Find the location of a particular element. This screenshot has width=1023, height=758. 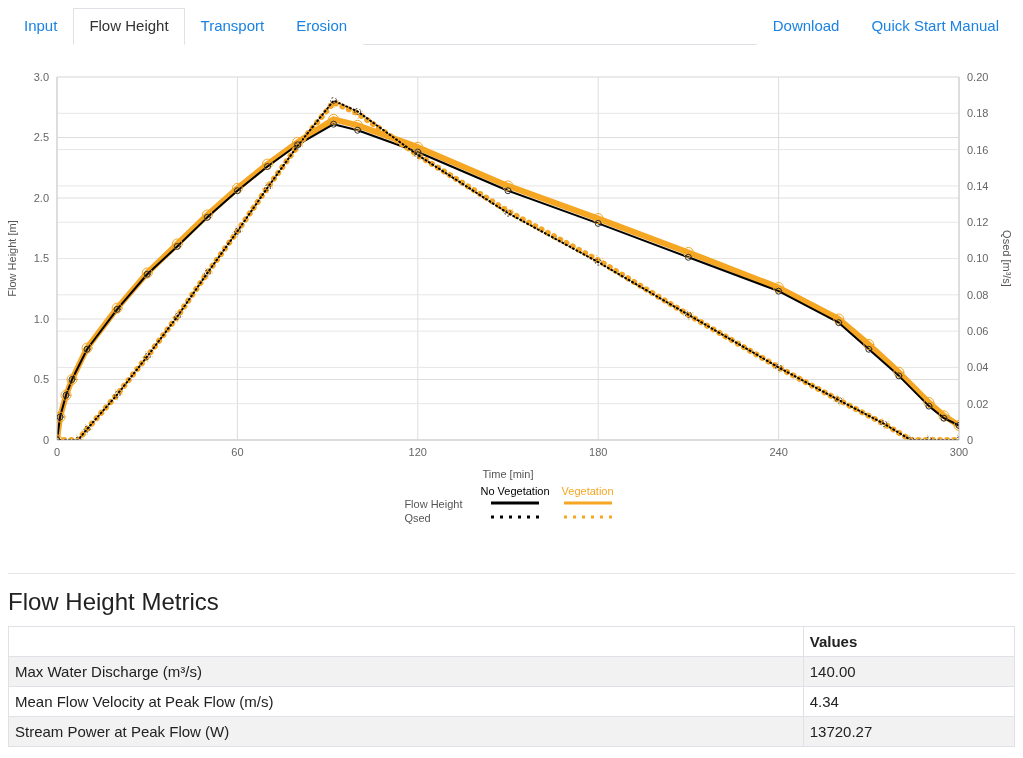

x-tick-label: 240 is located at coordinates (778, 451).